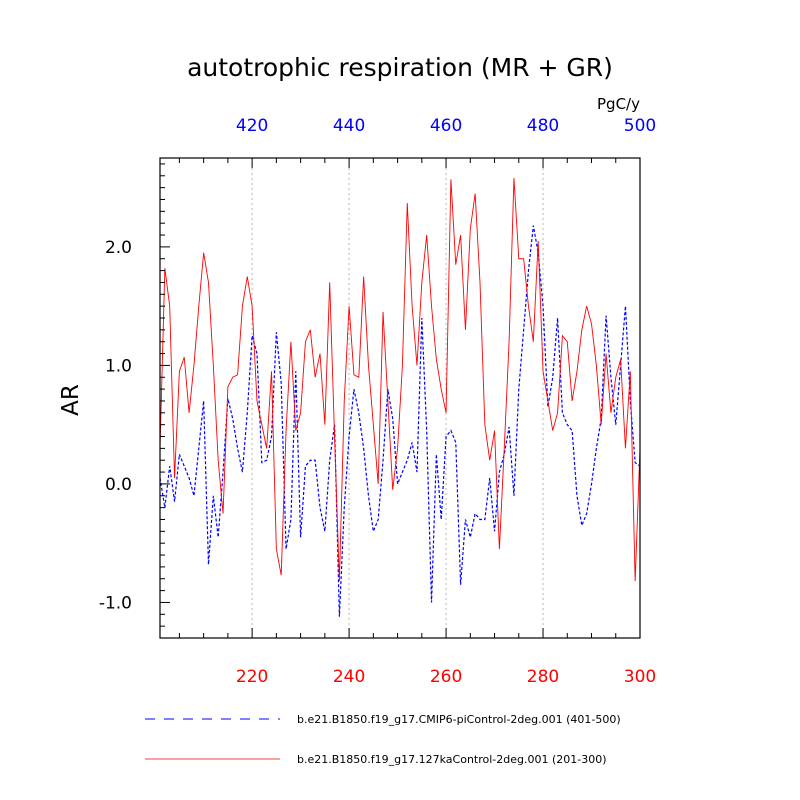 The width and height of the screenshot is (800, 800). What do you see at coordinates (640, 126) in the screenshot?
I see `top-tick-label-500: 500` at bounding box center [640, 126].